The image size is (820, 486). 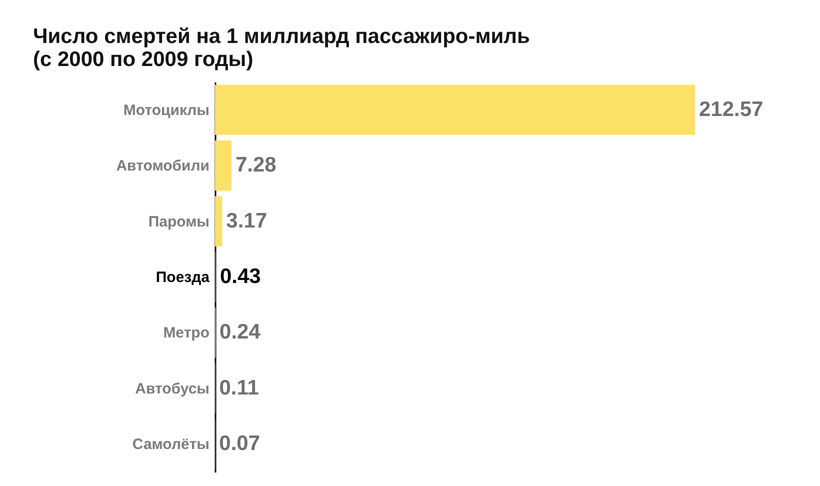 What do you see at coordinates (239, 388) in the screenshot?
I see `data-label: 0.11` at bounding box center [239, 388].